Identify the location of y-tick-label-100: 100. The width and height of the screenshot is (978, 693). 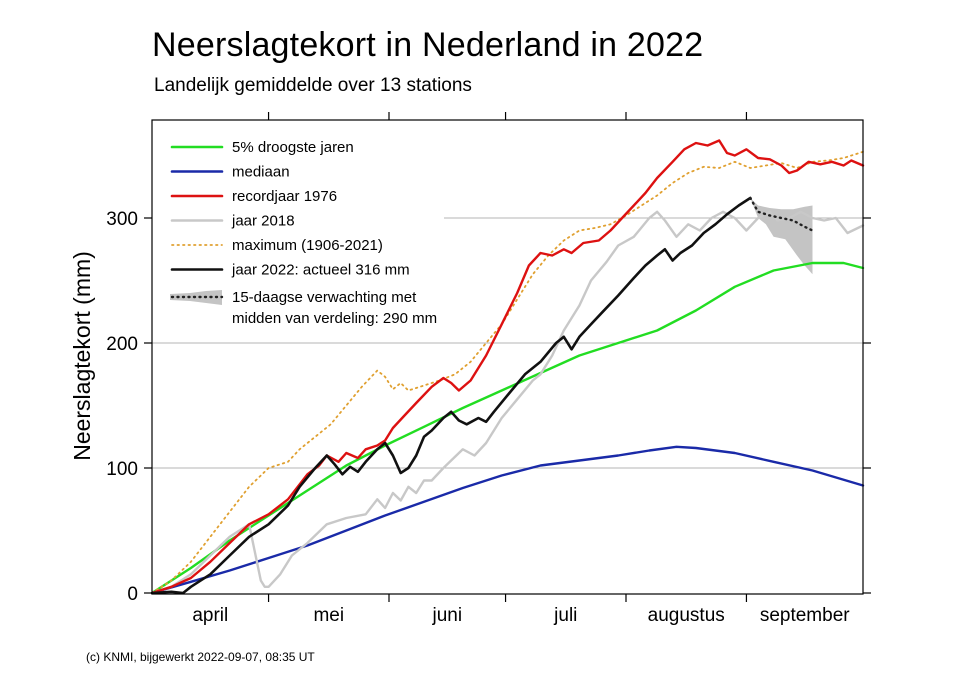
(122, 469).